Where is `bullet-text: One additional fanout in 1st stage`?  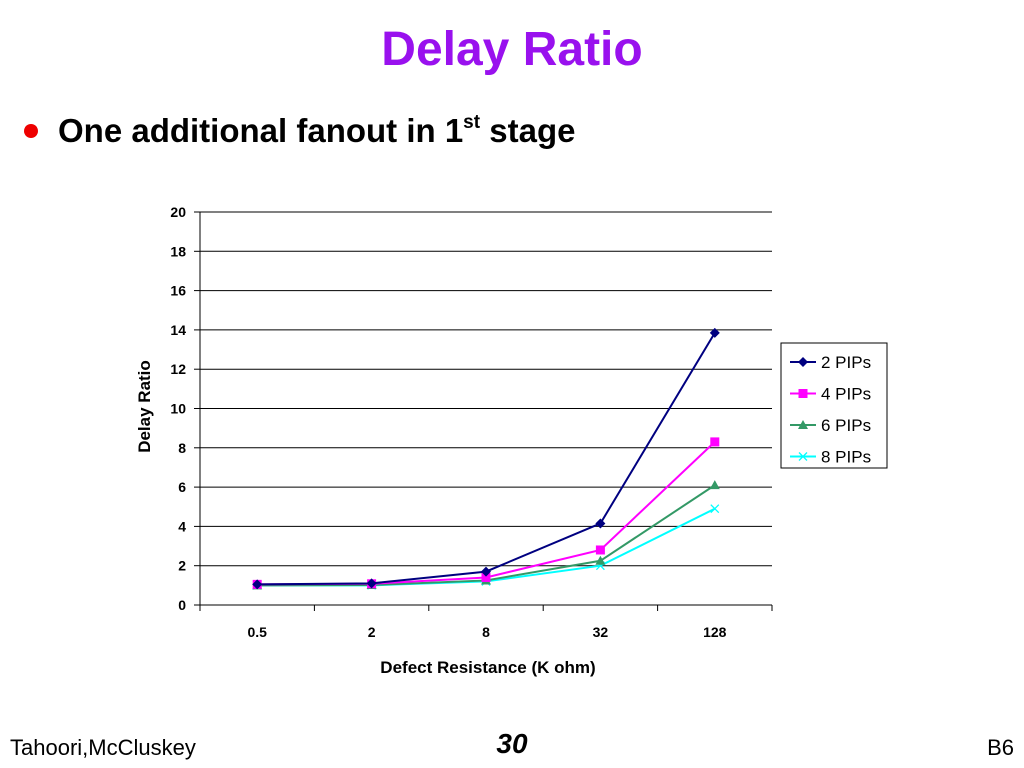
bullet-text: One additional fanout in 1st stage is located at coordinates (316, 131).